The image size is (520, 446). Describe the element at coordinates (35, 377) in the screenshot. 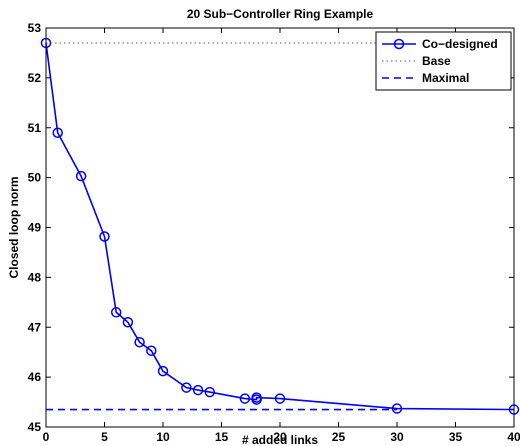

I see `y-tick-label: 46` at that location.